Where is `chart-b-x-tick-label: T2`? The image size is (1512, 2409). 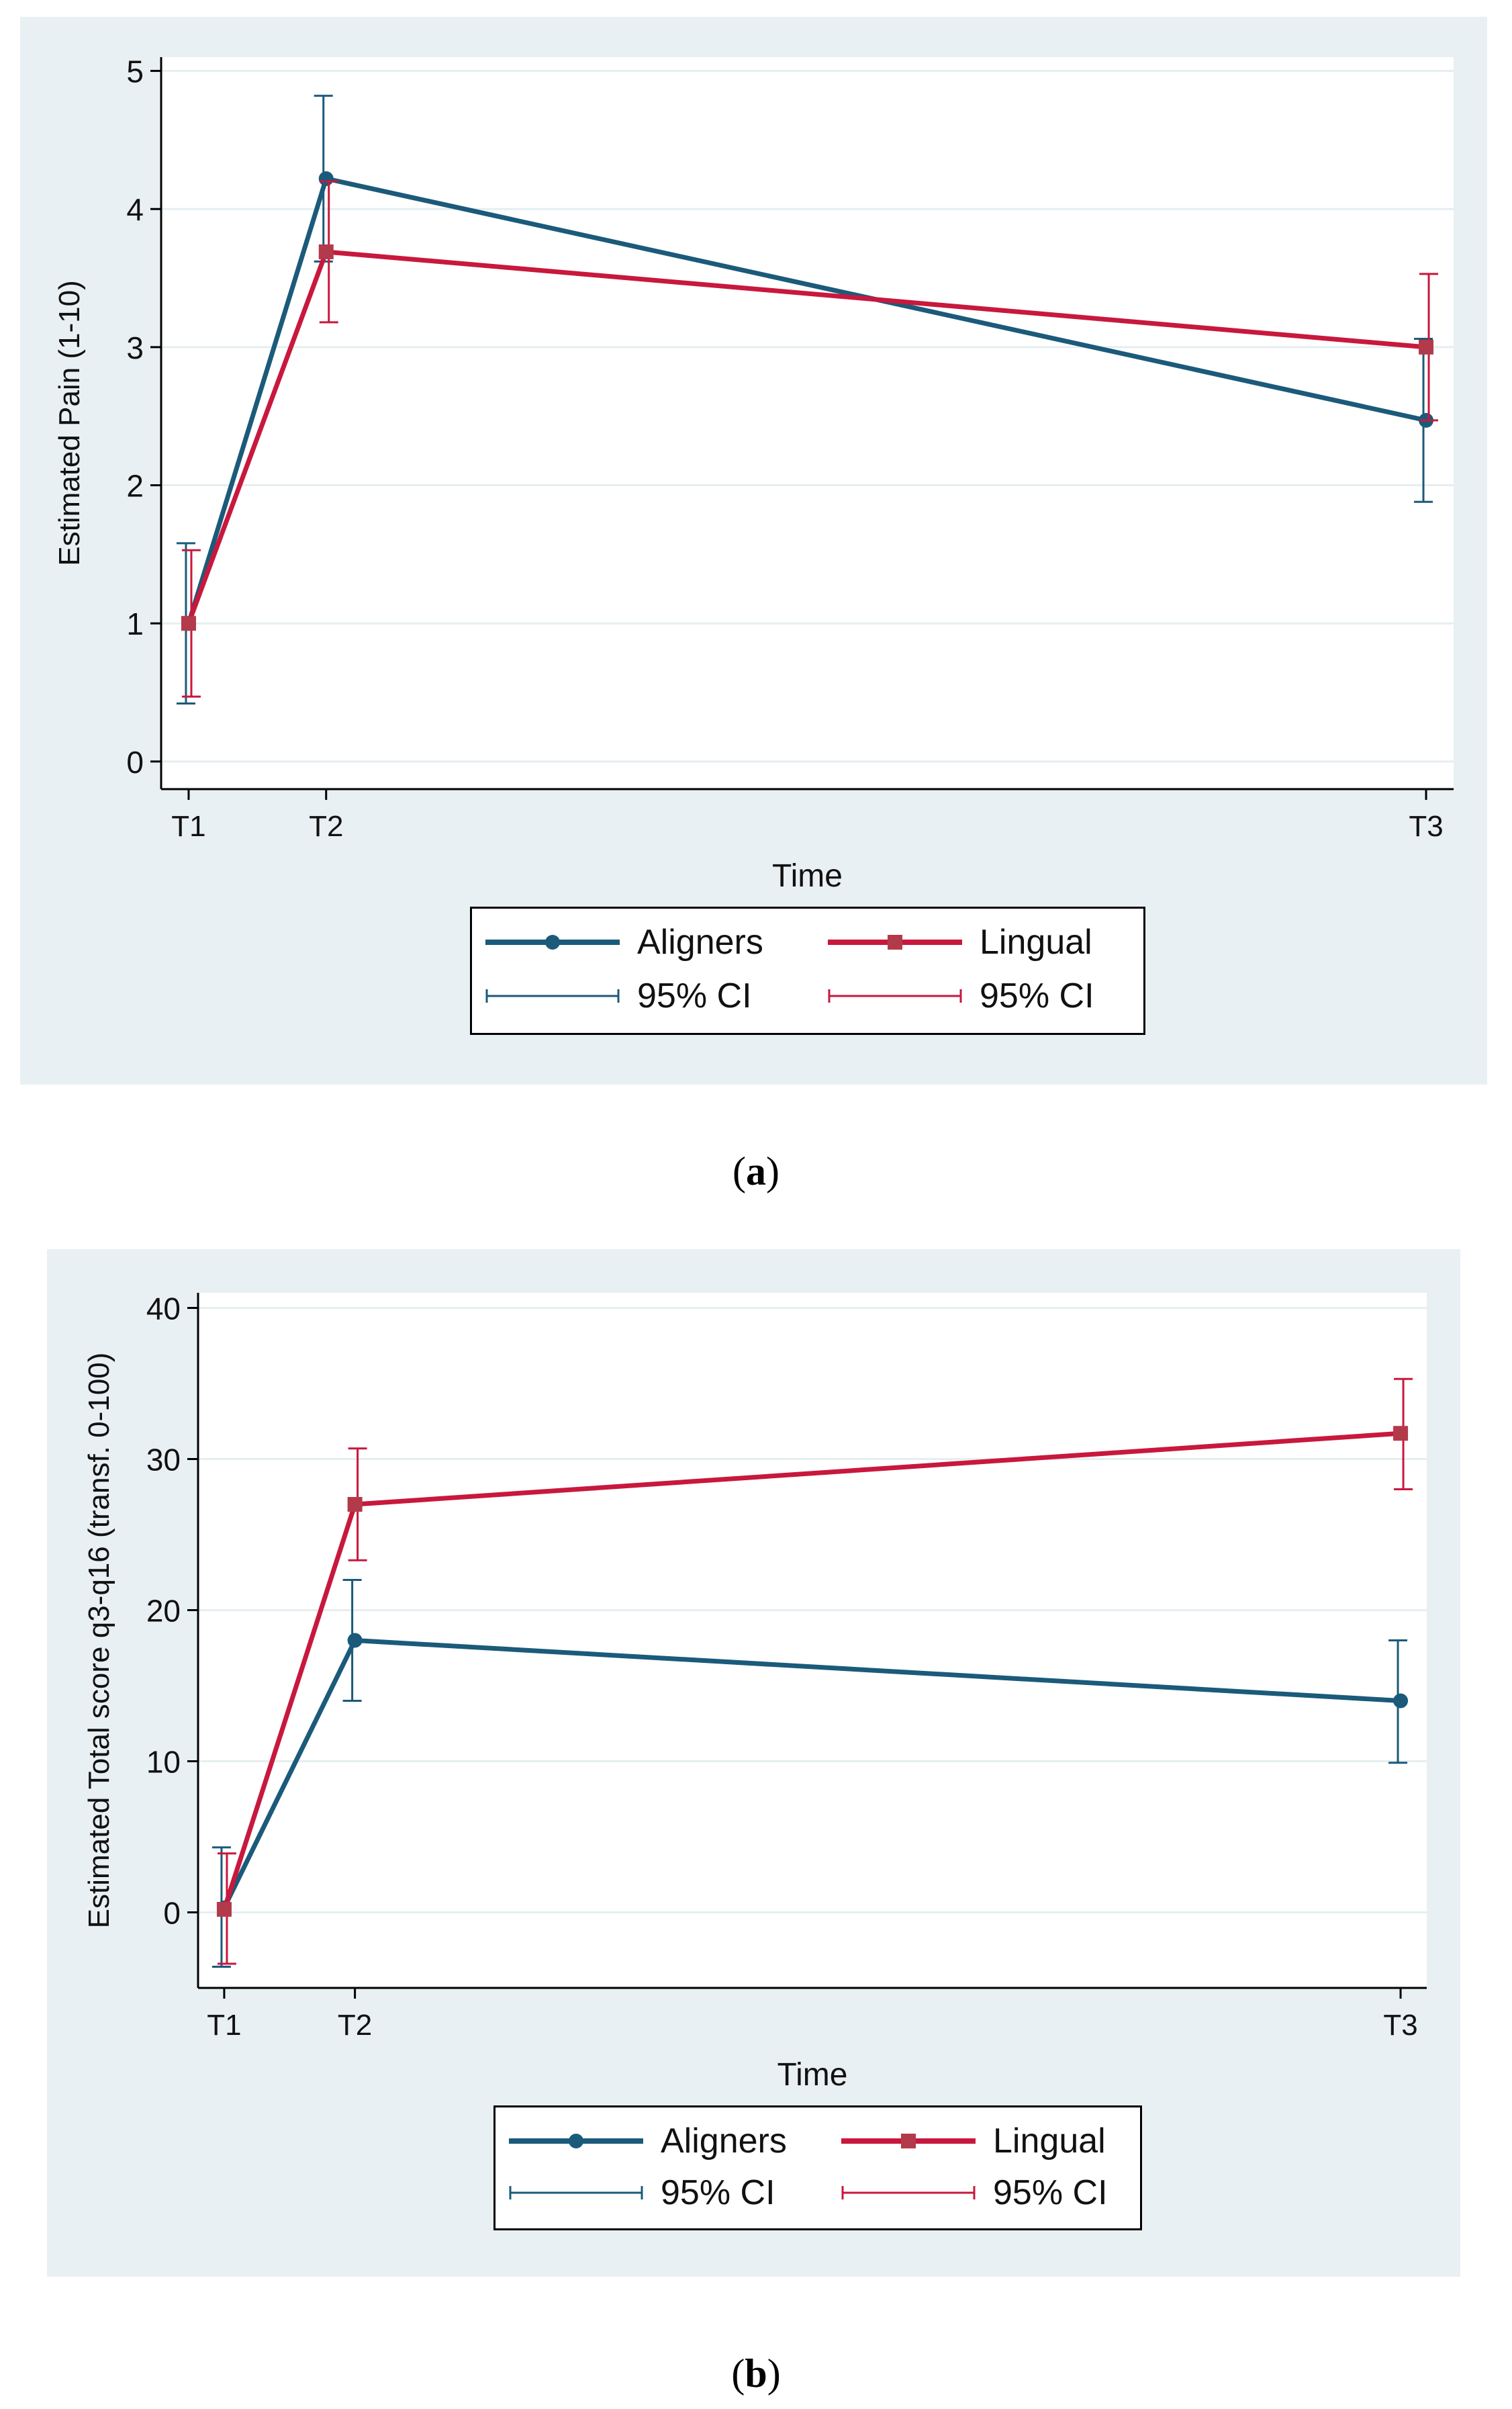 chart-b-x-tick-label: T2 is located at coordinates (355, 2026).